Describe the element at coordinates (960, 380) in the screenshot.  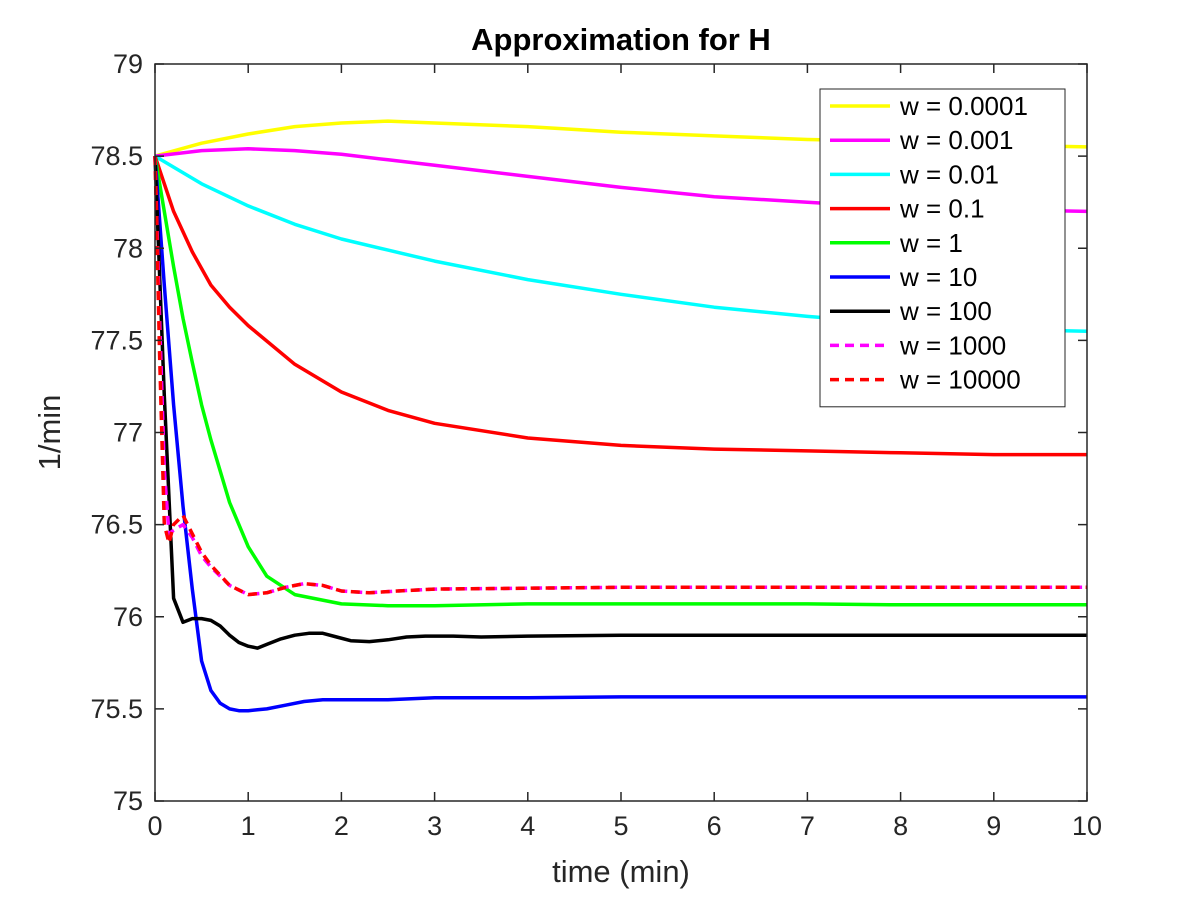
I see `legend-label-9: w = 10000` at that location.